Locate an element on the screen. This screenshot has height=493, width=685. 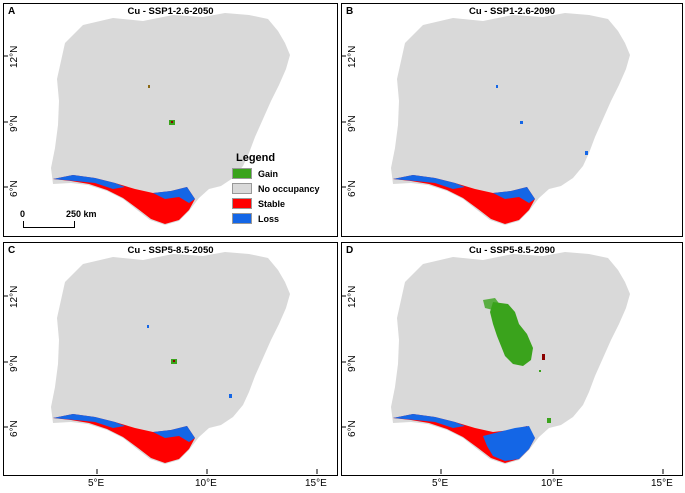
panel-letter: C is located at coordinates (12, 250).